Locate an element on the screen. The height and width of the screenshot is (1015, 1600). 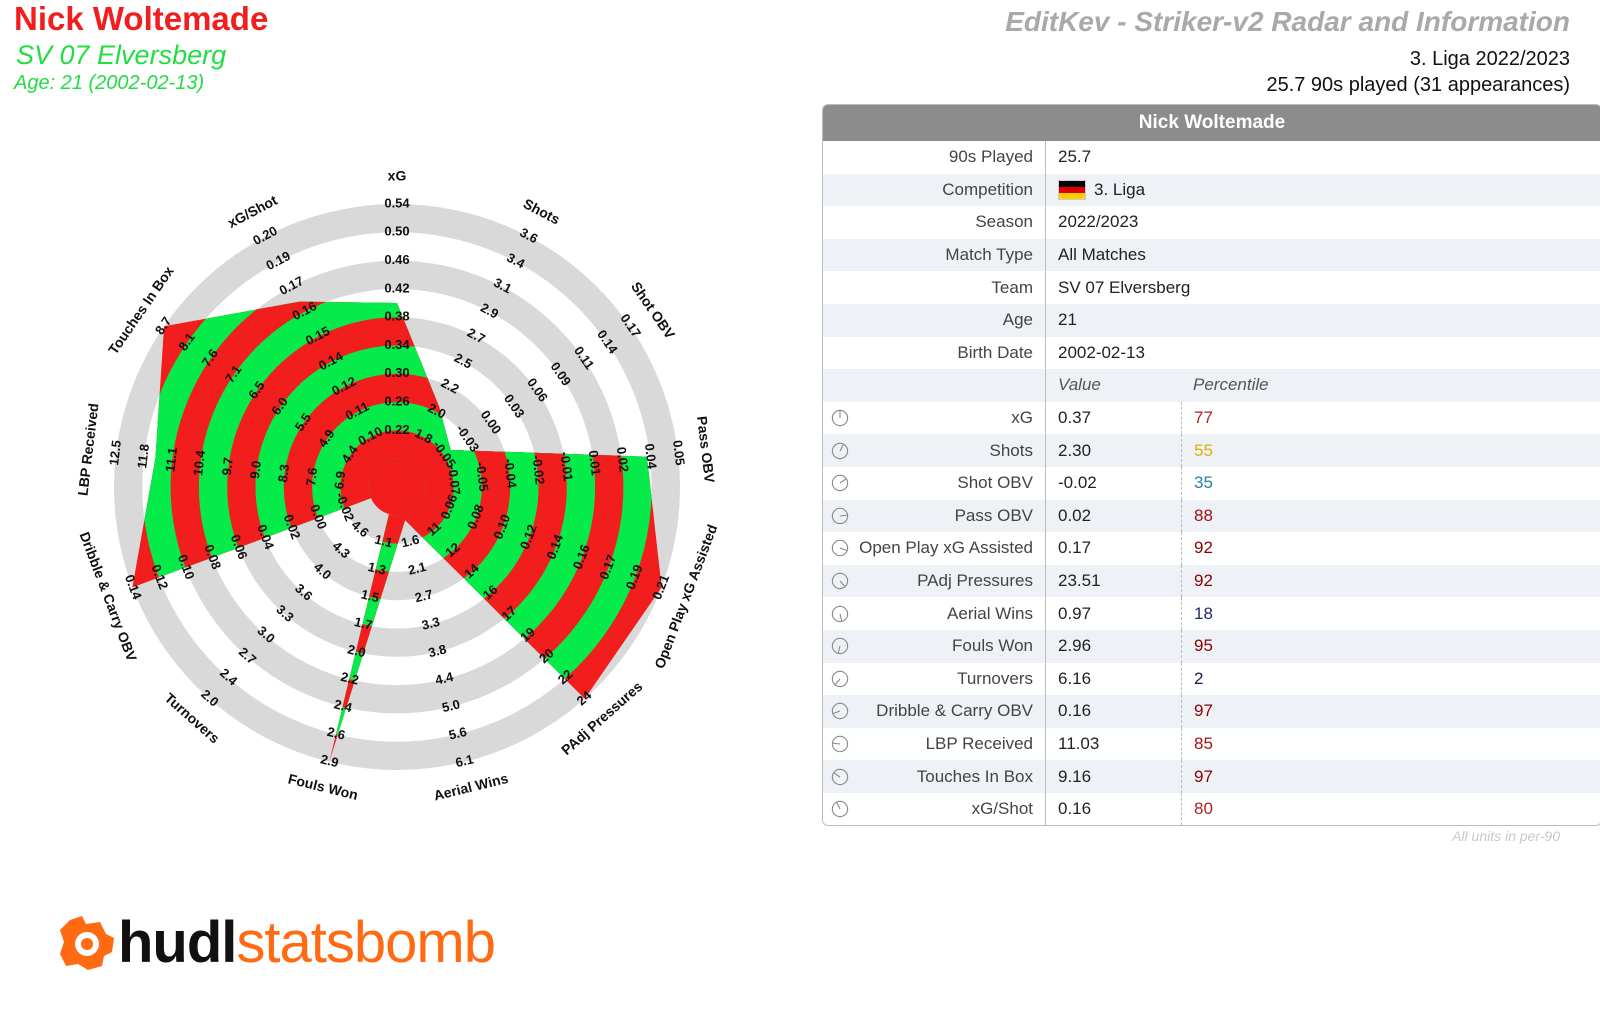
radar-tick-label: -0.05 is located at coordinates (482, 476).